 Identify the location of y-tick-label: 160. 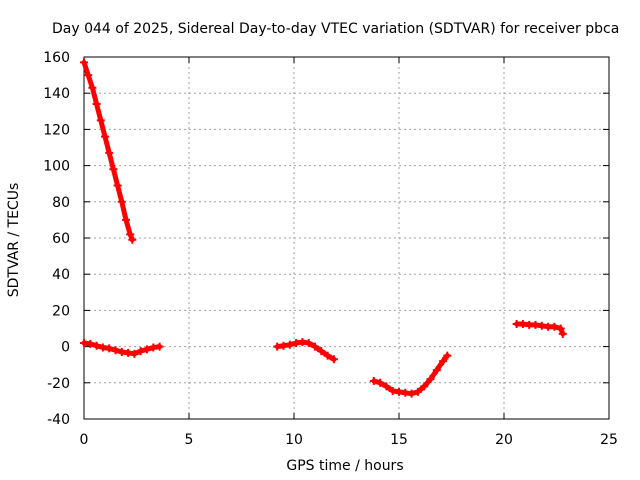
(56, 58).